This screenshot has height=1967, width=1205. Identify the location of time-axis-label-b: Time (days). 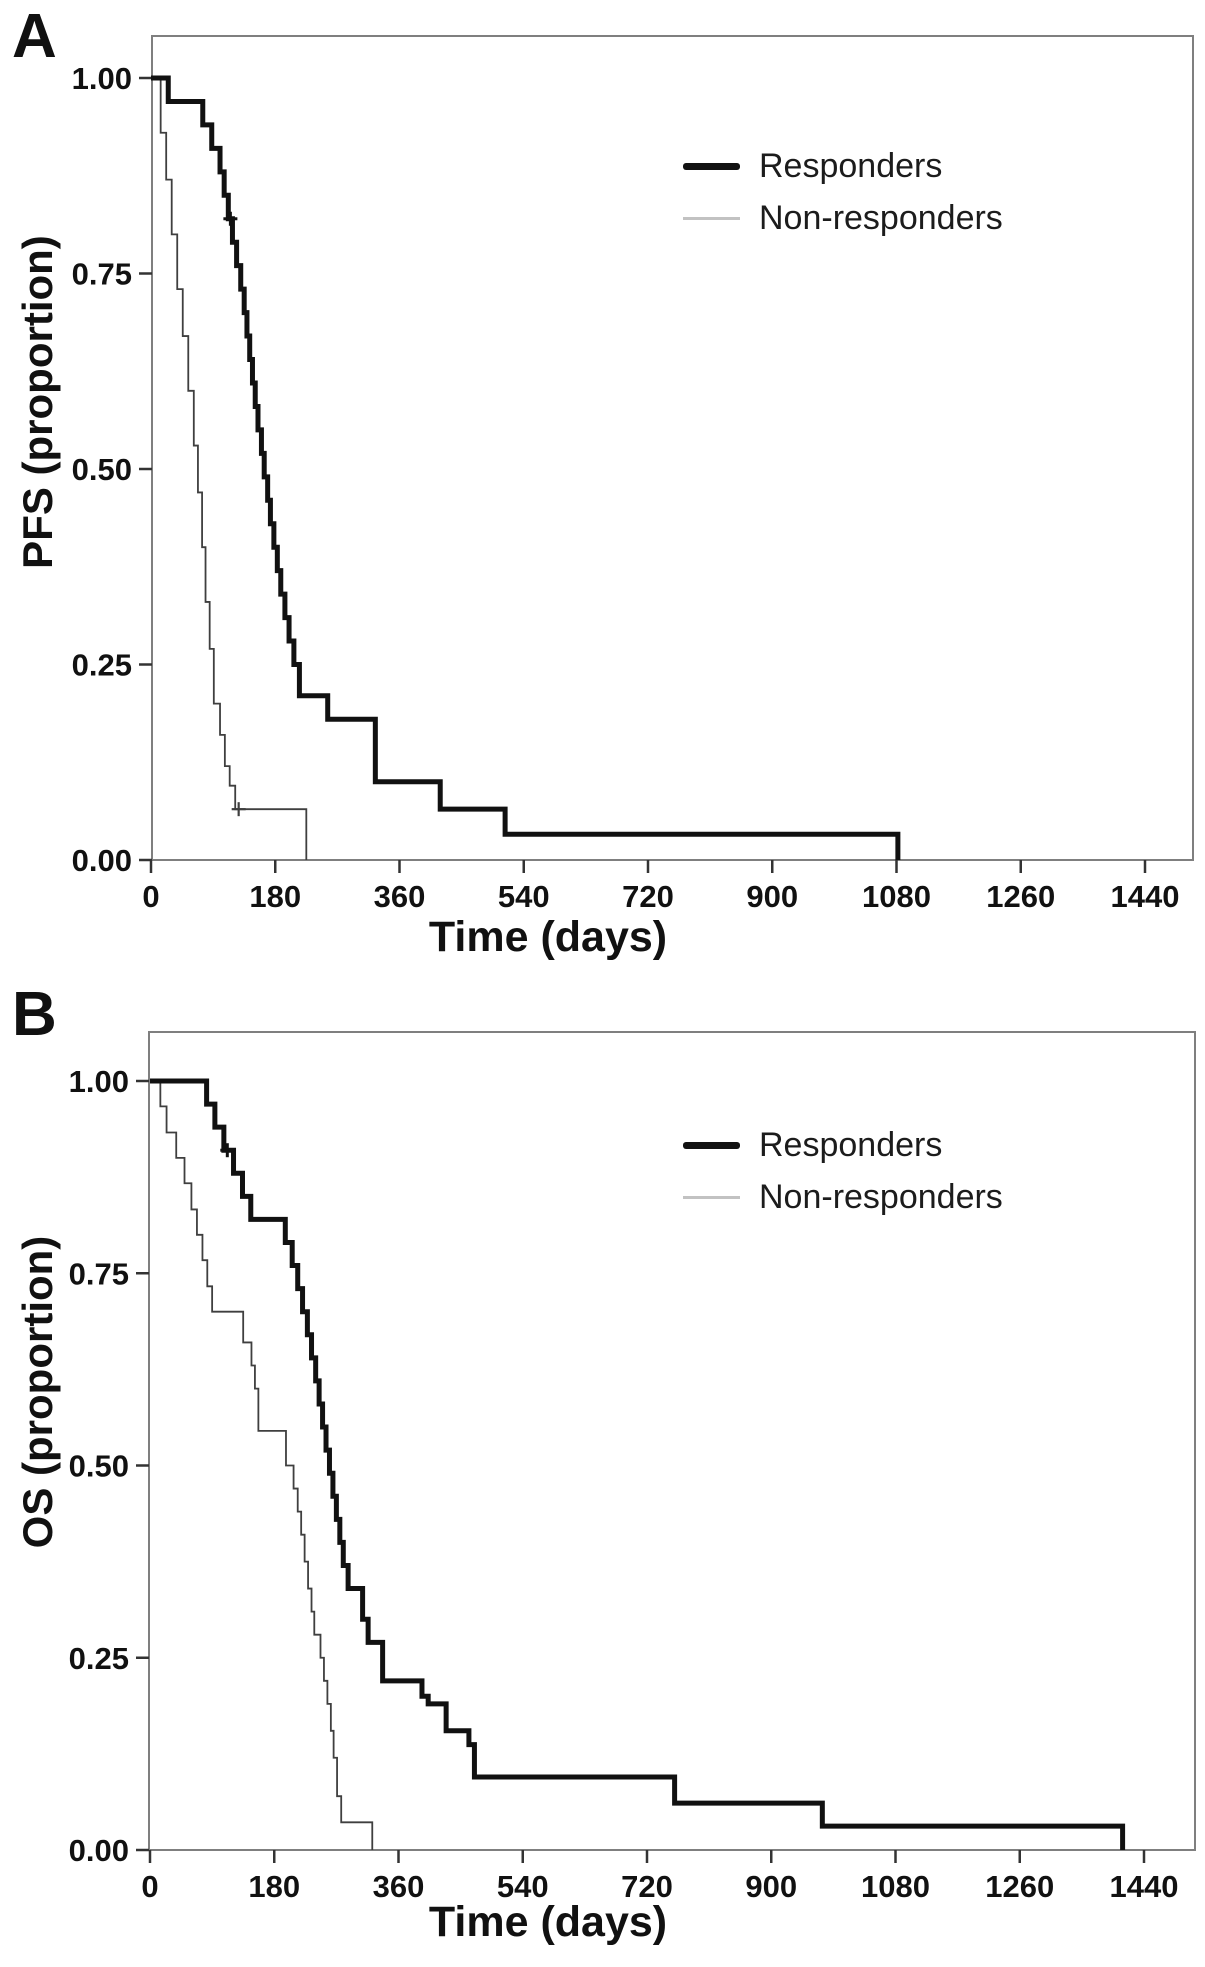
(548, 1922).